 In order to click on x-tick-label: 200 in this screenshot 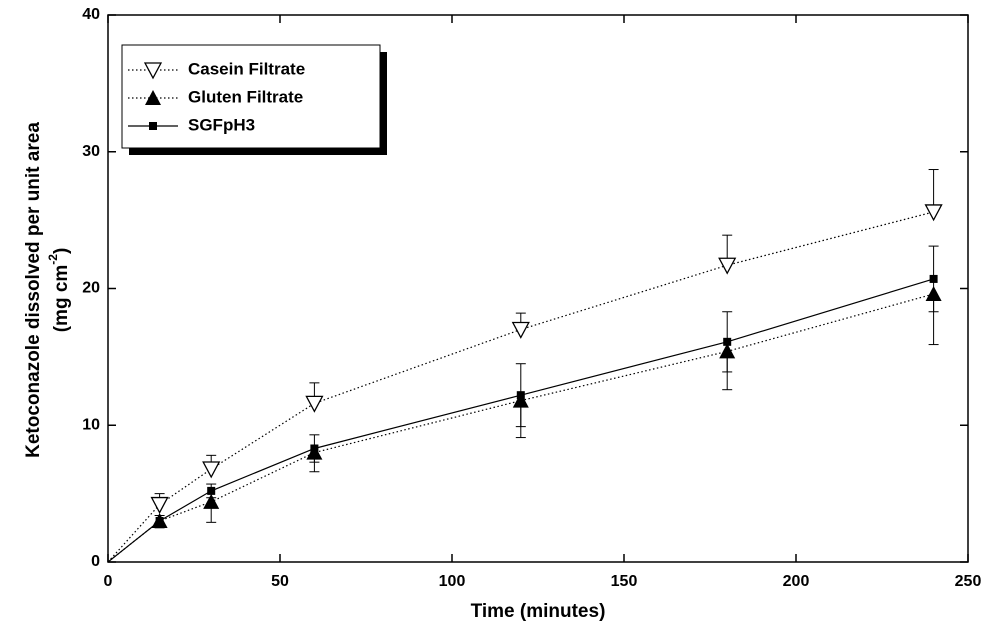, I will do `click(796, 581)`.